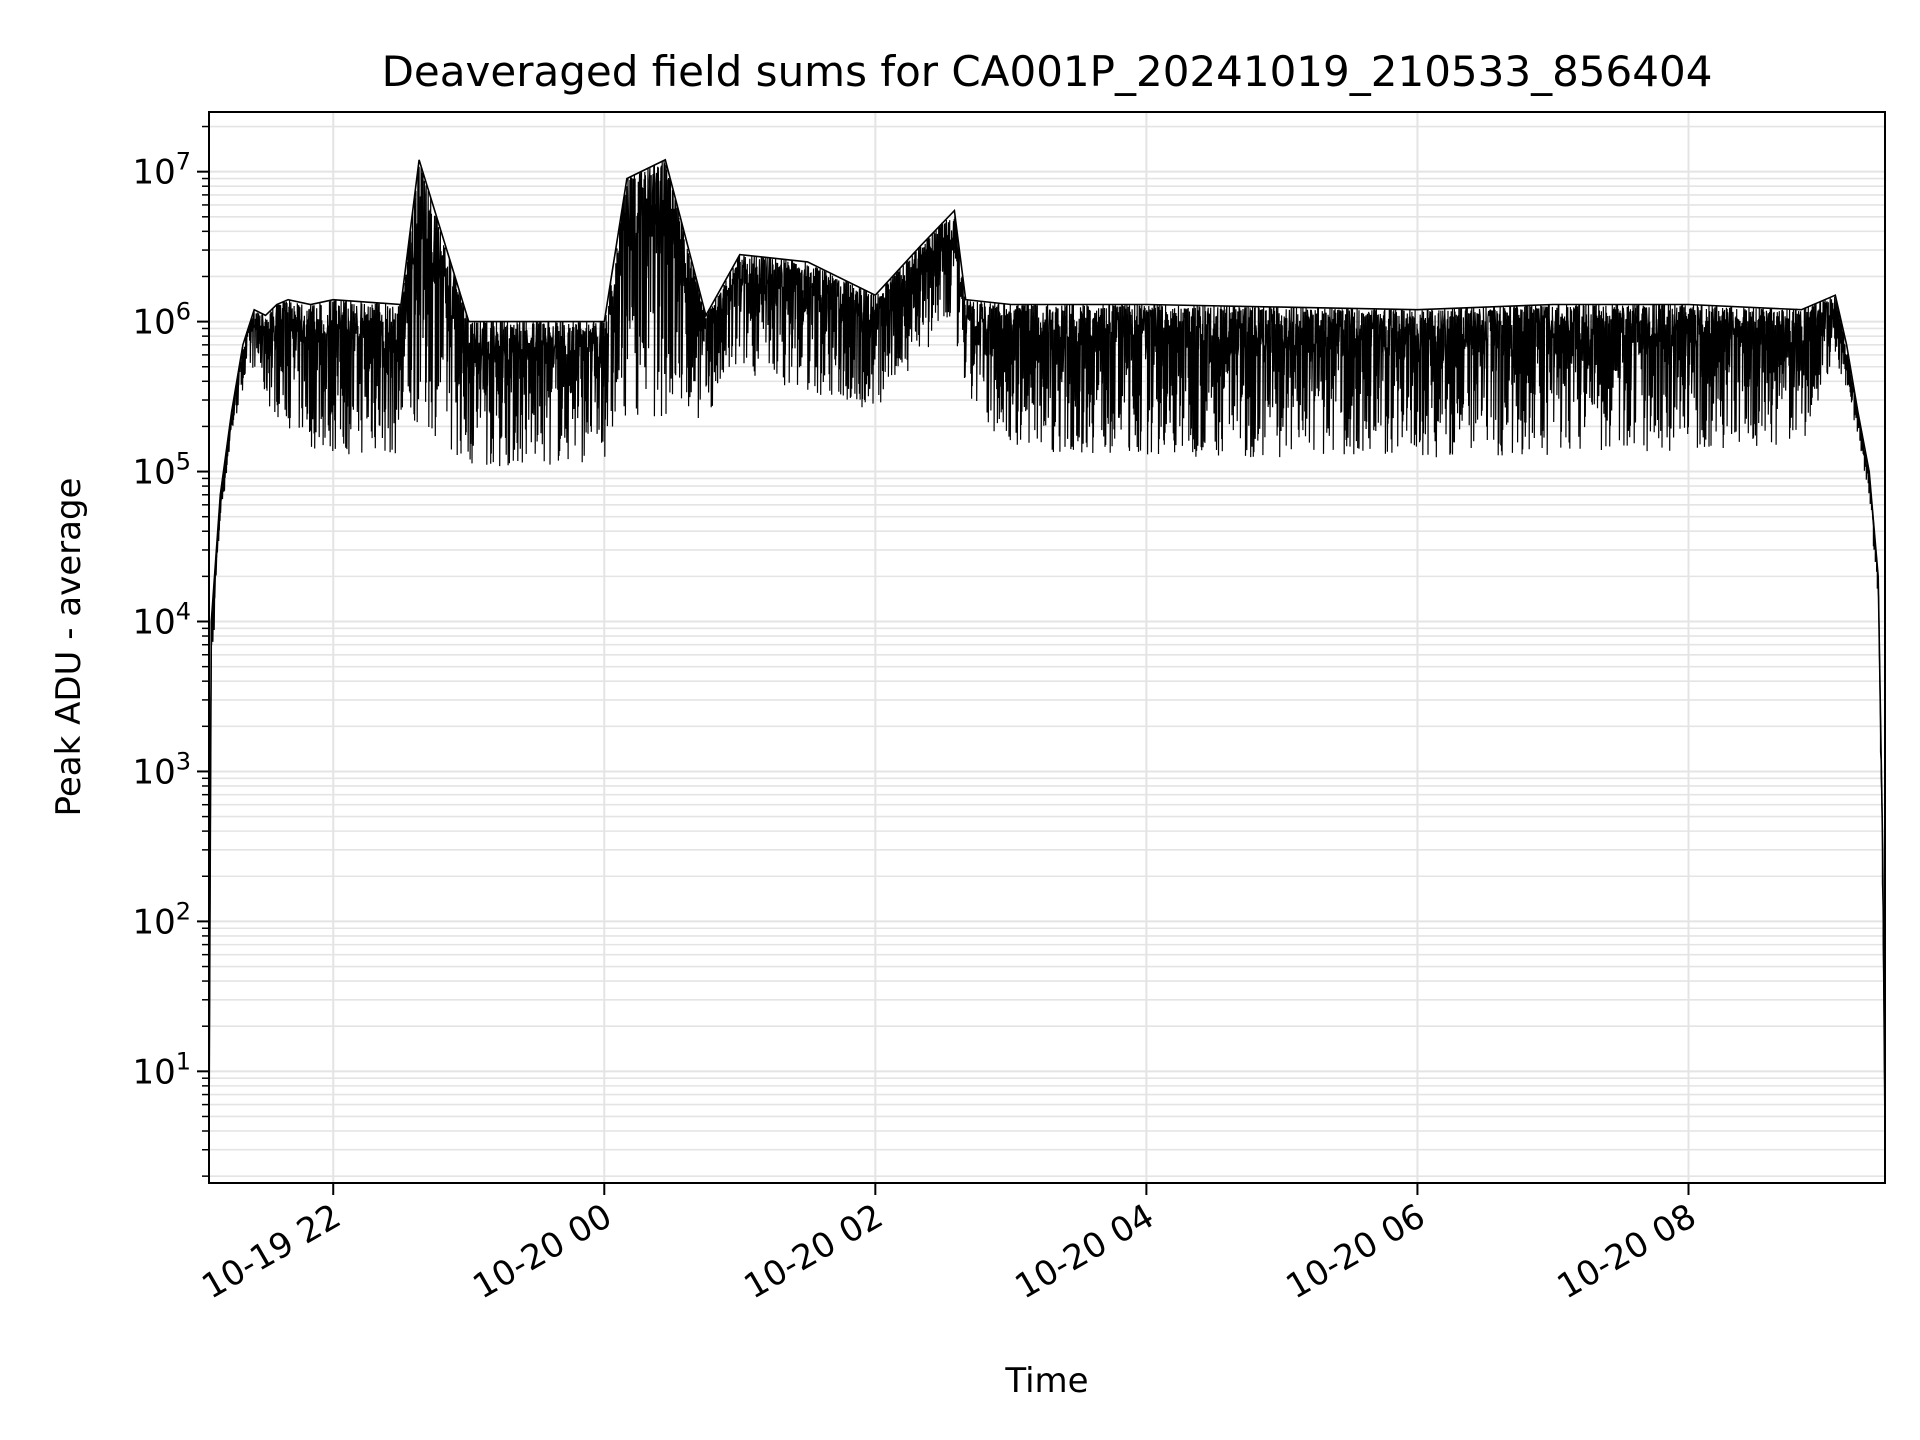 The height and width of the screenshot is (1440, 1920). Describe the element at coordinates (161, 320) in the screenshot. I see `y-tick-label: 10⁶` at that location.